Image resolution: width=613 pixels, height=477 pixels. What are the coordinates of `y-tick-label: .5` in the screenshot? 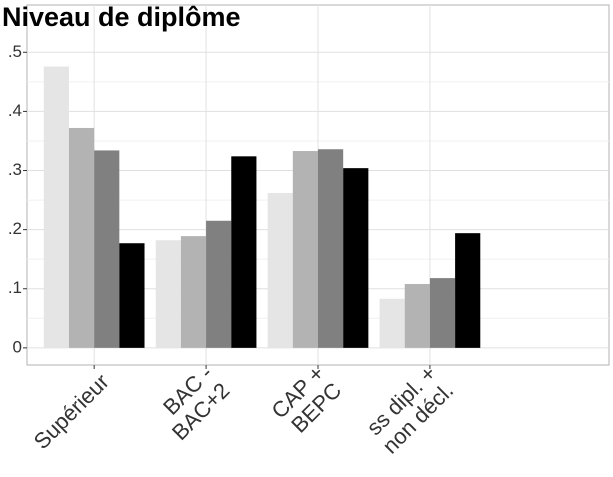 It's located at (15, 51).